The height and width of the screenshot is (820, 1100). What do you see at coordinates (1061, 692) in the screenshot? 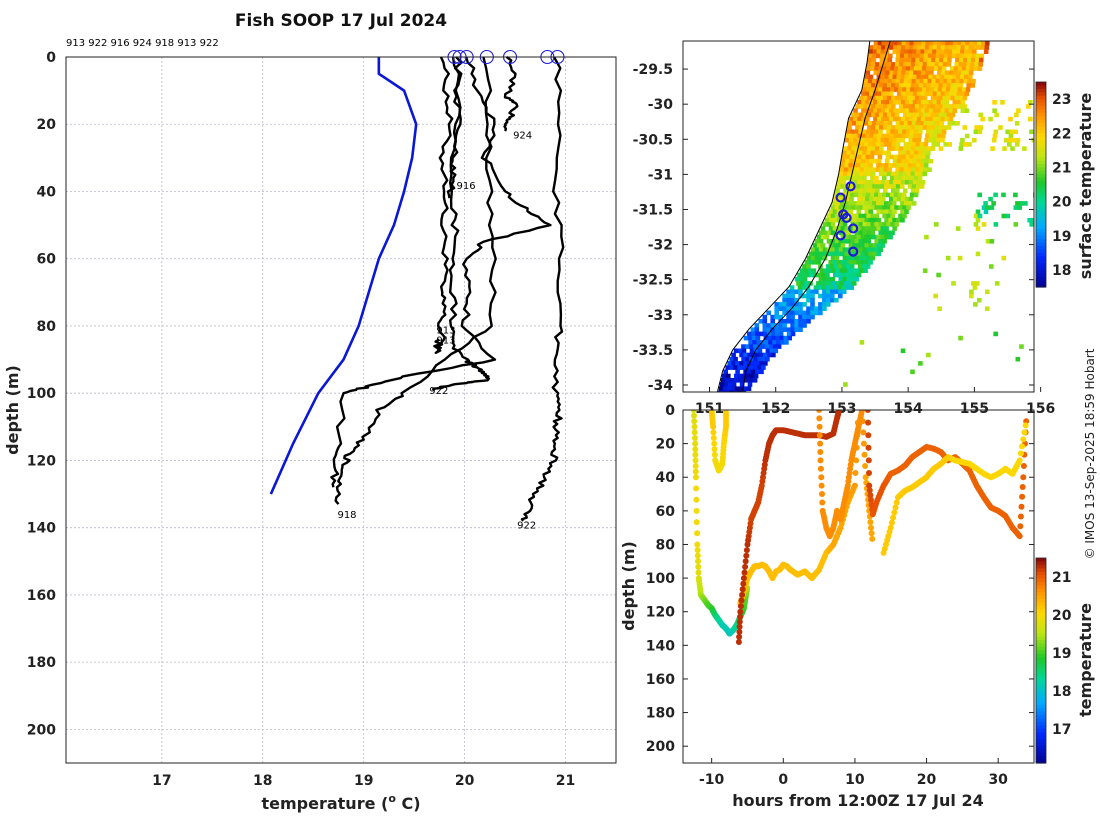
I see `section-colorbar-tick-label: 18` at bounding box center [1061, 692].